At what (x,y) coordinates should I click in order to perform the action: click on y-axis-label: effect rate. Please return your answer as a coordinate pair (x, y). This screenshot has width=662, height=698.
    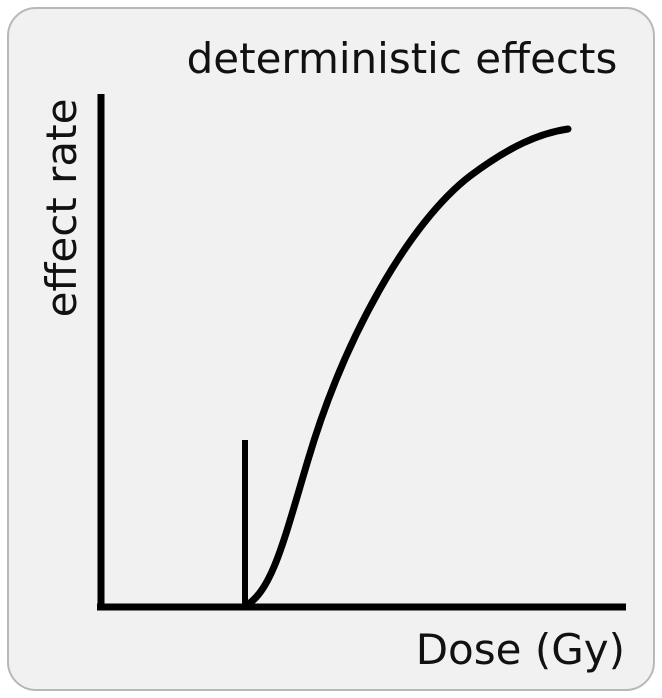
    Looking at the image, I should click on (61, 208).